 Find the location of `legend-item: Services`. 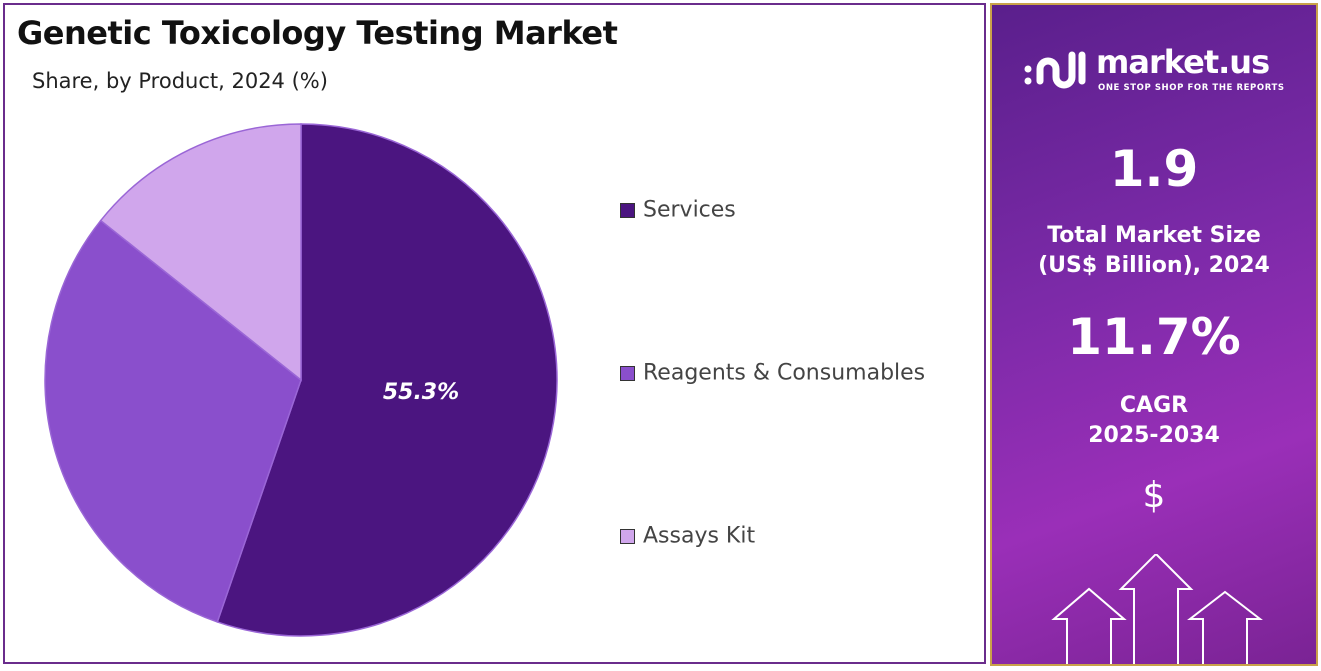

legend-item: Services is located at coordinates (678, 210).